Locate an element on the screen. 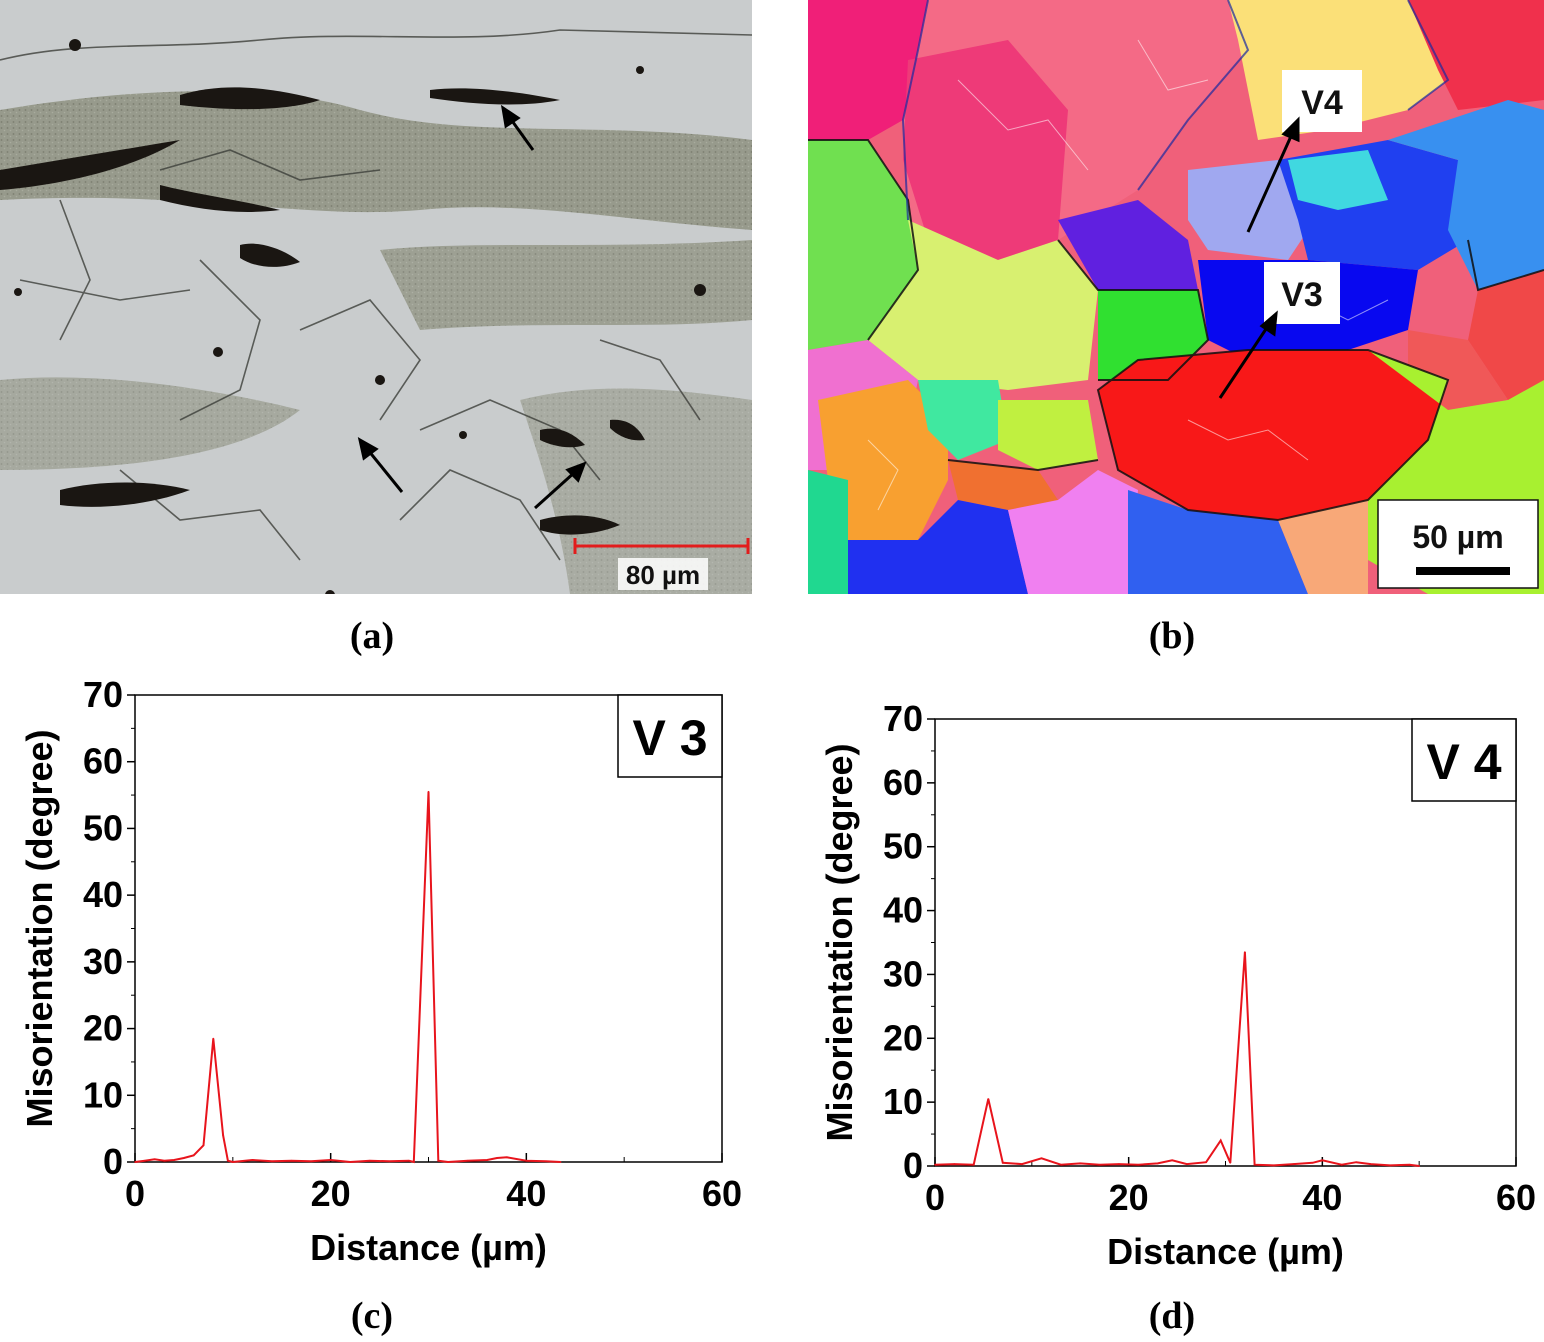 The image size is (1544, 1342). ebsd-scale-label: 50 µm is located at coordinates (1457, 537).